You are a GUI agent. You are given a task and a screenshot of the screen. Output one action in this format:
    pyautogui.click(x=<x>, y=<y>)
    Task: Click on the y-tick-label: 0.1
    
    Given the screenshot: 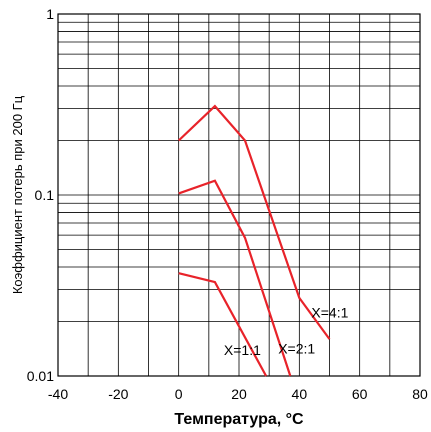 What is the action you would take?
    pyautogui.click(x=45, y=195)
    